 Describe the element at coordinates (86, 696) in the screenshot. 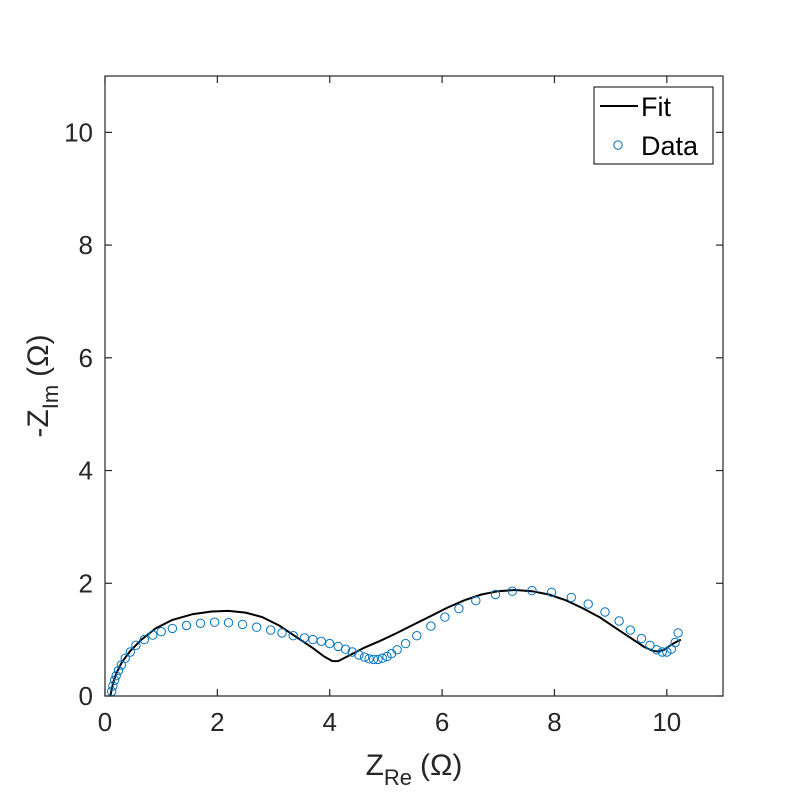

I see `y-tick-label: 0` at that location.